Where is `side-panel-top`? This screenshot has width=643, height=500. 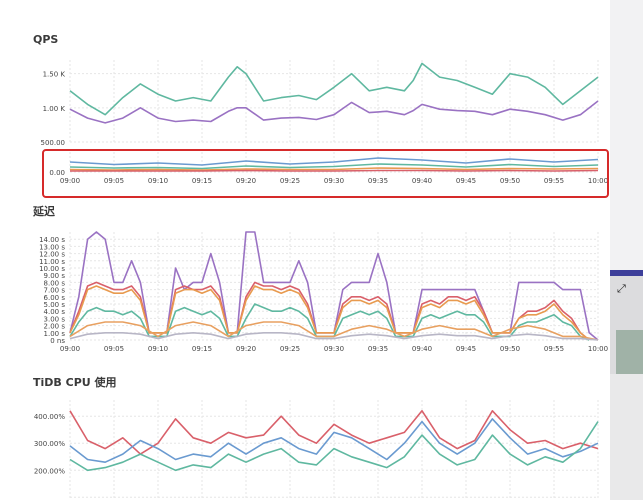 side-panel-top is located at coordinates (626, 135).